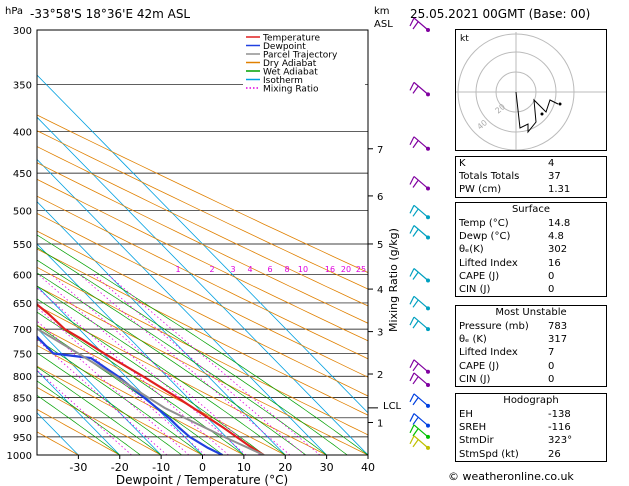  Describe the element at coordinates (290, 64) in the screenshot. I see `legend-item-label: Dry Adiabat` at that location.